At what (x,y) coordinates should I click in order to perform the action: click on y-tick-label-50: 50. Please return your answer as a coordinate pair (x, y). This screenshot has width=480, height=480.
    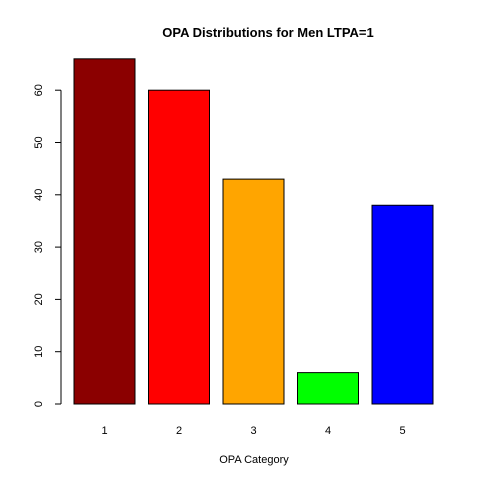
    Looking at the image, I should click on (39, 142).